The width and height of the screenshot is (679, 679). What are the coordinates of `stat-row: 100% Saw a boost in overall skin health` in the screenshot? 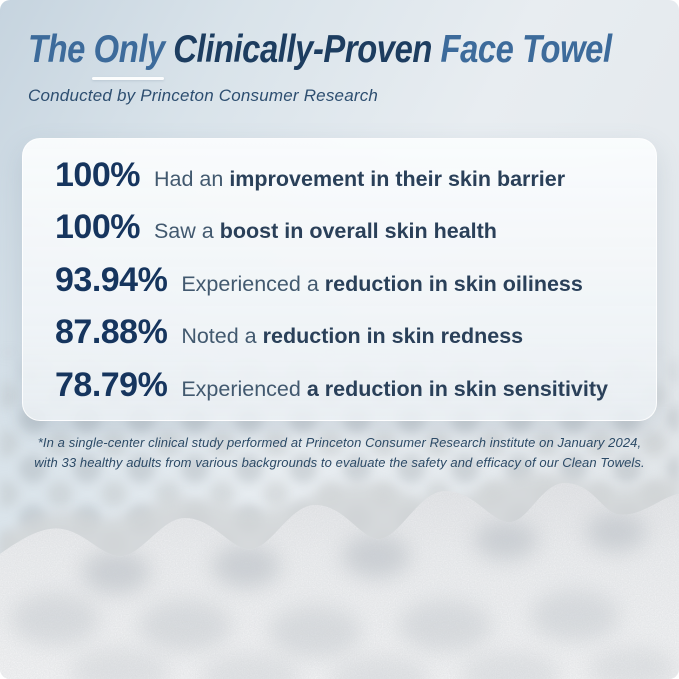 It's located at (347, 227).